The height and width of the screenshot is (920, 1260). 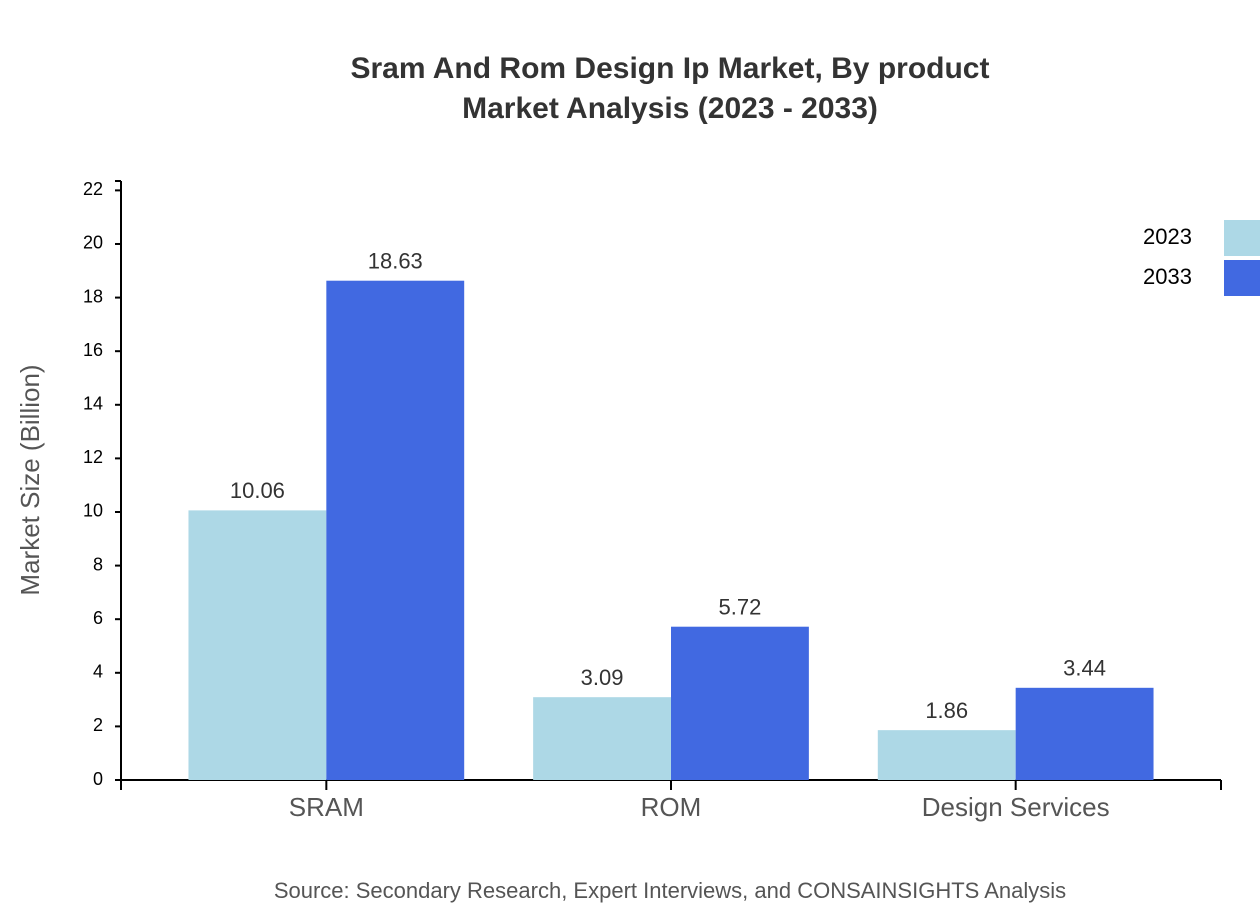 I want to click on value-label: 1.86, so click(x=946, y=710).